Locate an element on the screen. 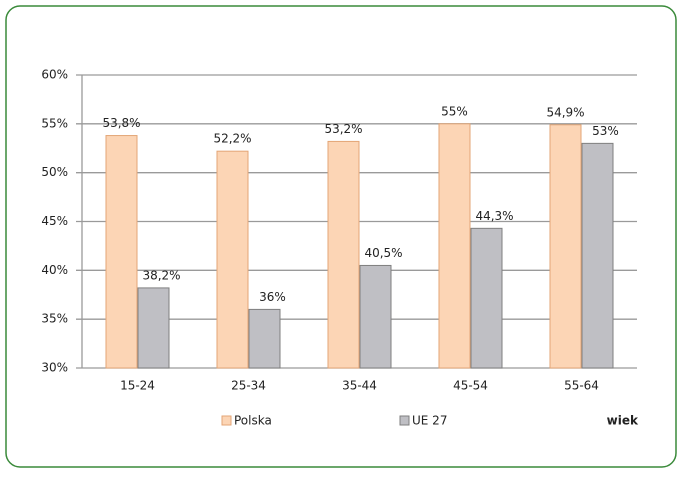  data-label: 38,2% is located at coordinates (161, 275).